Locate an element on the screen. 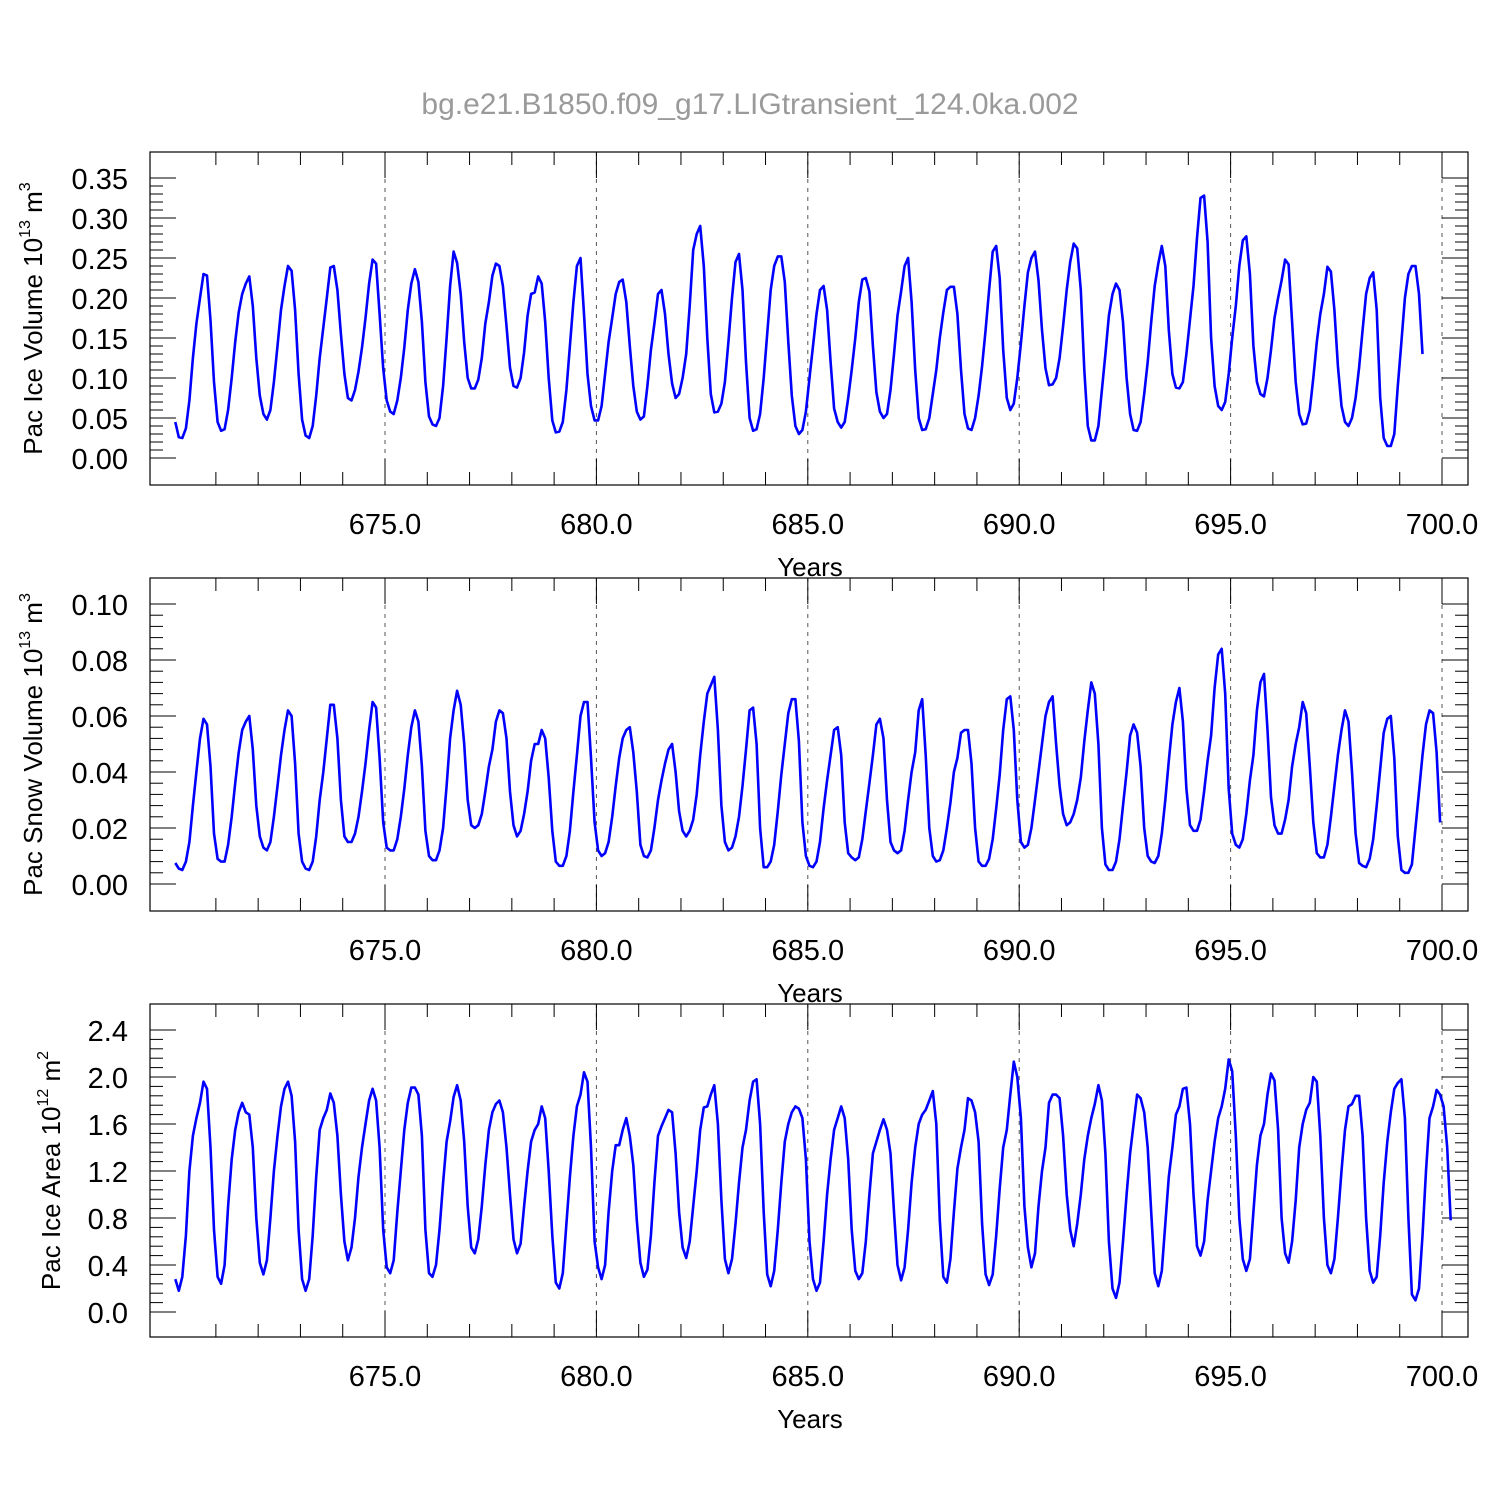 Image resolution: width=1500 pixels, height=1500 pixels. y-tick-label: 0.08 is located at coordinates (100, 662).